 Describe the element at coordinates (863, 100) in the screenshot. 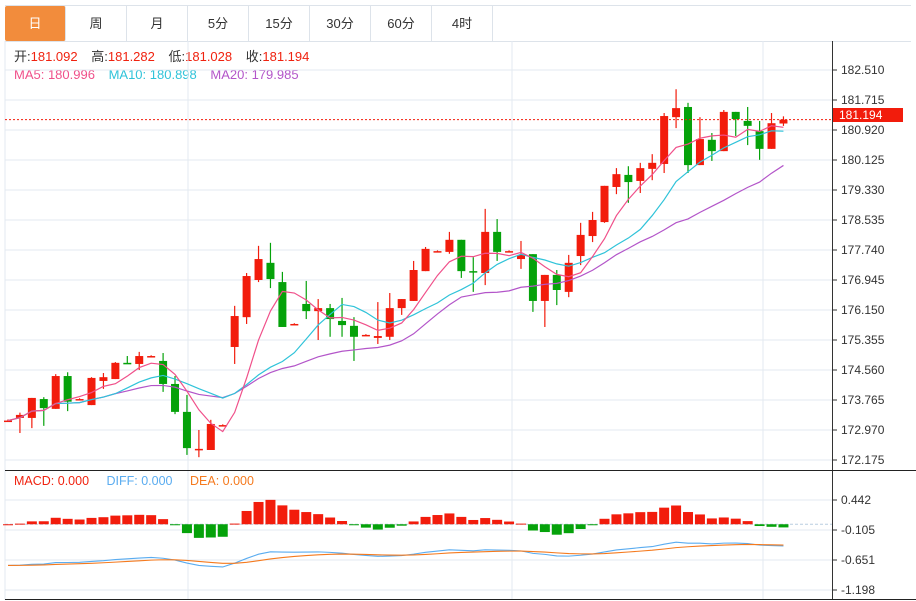

I see `price-tick-label: 181.715` at that location.